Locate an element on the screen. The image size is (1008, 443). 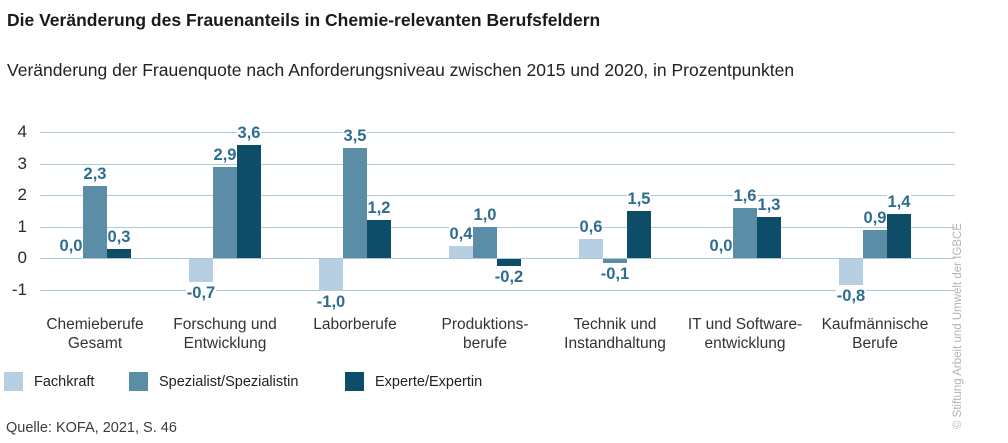
bar-value-text: 1,4 is located at coordinates (899, 202).